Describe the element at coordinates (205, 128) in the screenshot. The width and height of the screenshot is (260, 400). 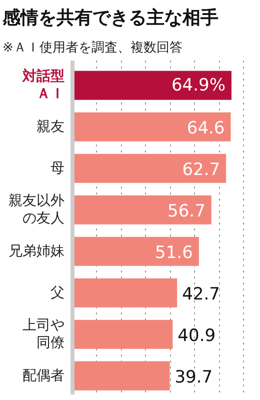
I see `data-label: 64.6` at that location.